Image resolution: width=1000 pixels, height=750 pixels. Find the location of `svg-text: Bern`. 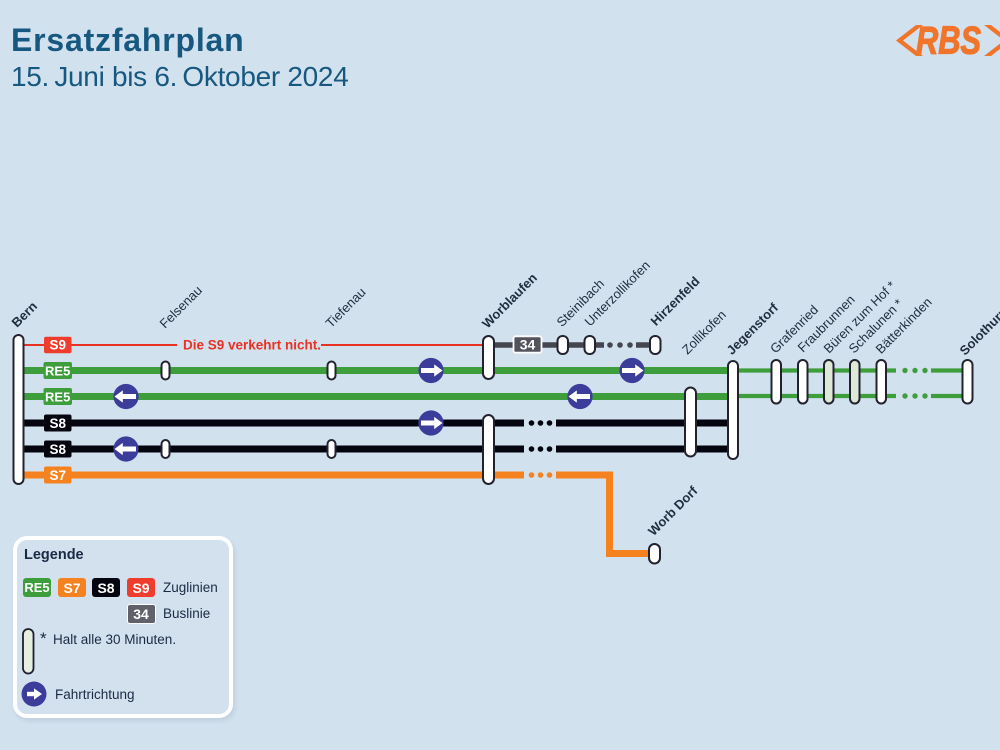

svg-text: Bern is located at coordinates (25, 315).